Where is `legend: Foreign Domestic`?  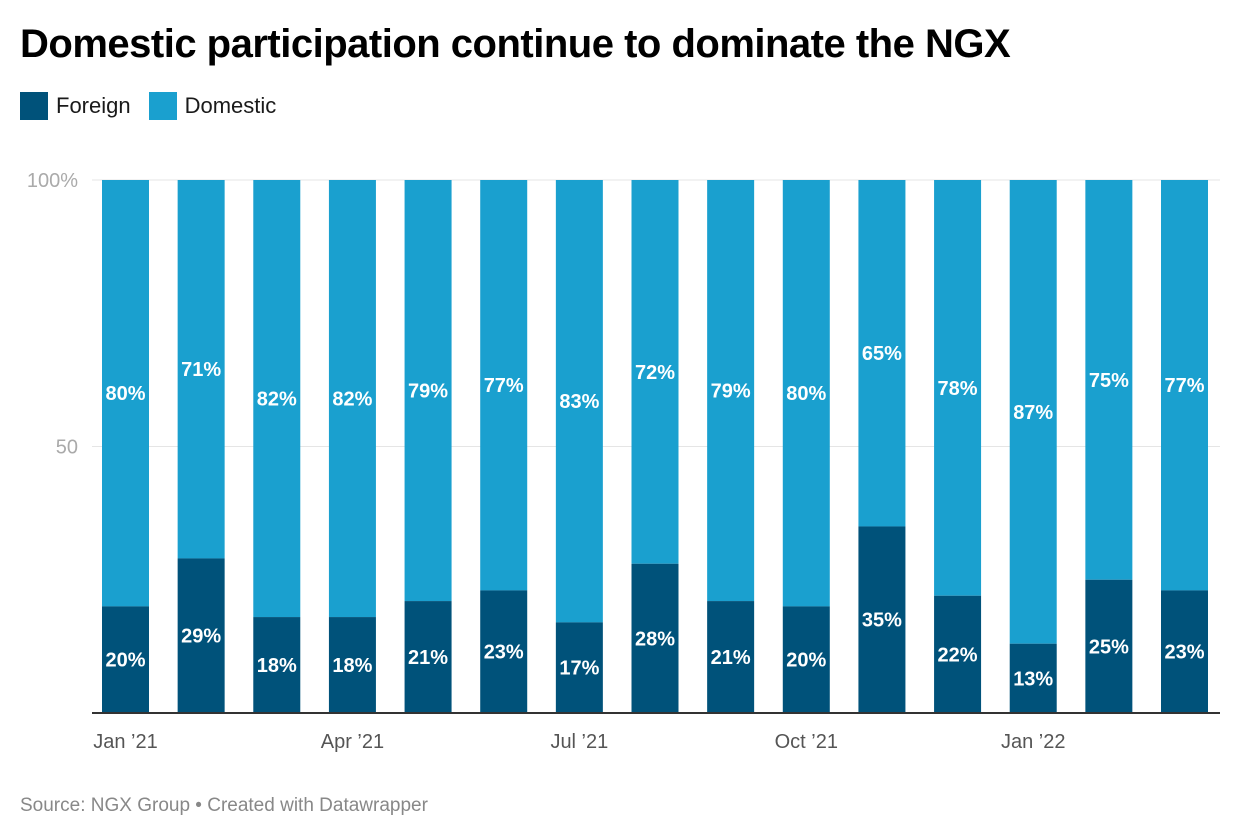
legend: Foreign Domestic is located at coordinates (148, 106).